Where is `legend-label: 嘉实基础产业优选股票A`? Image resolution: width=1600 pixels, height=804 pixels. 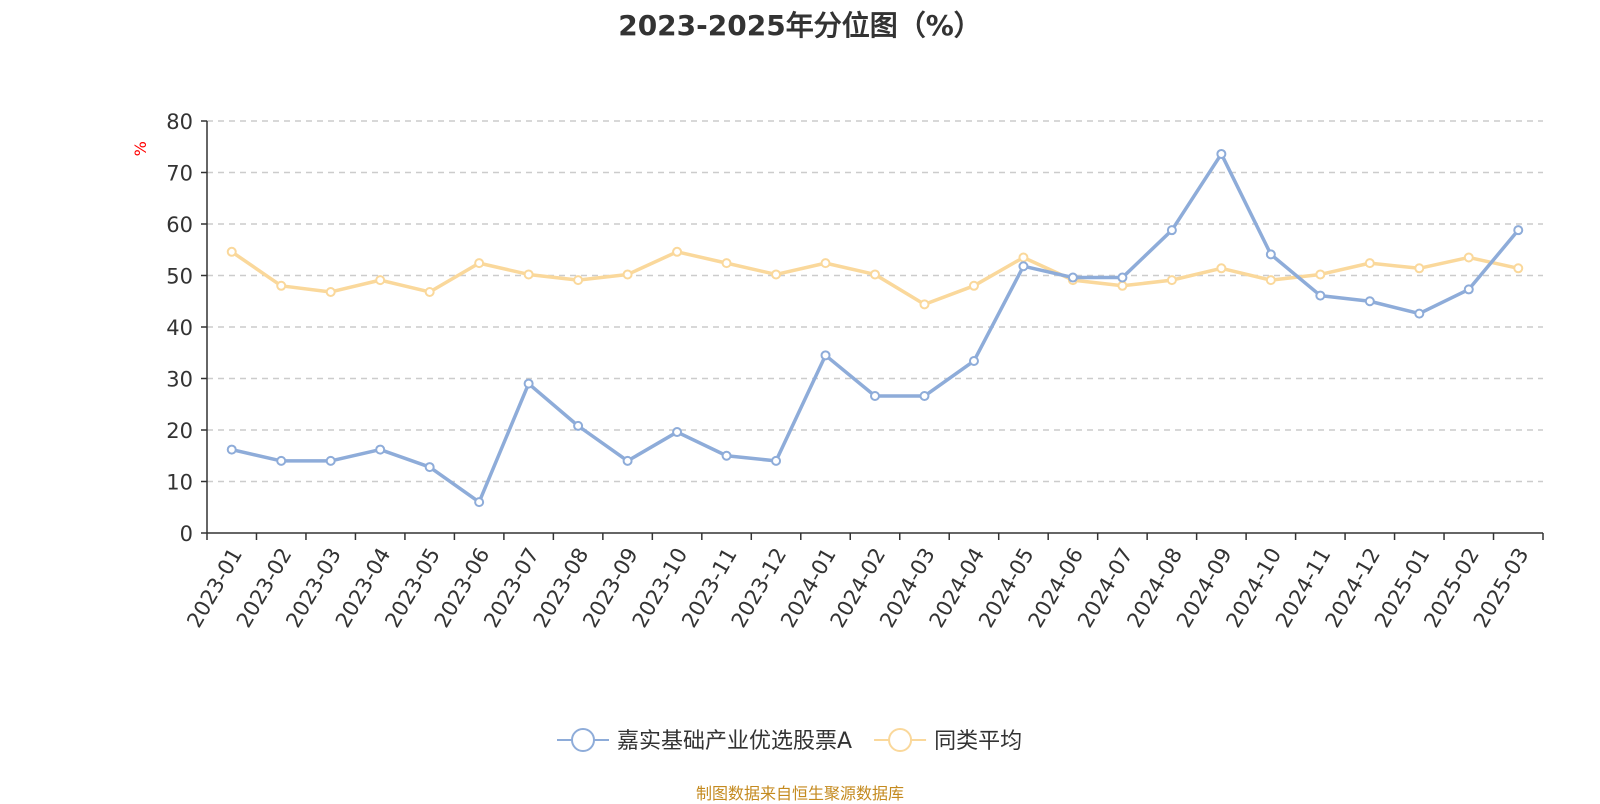 legend-label: 嘉实基础产业优选股票A is located at coordinates (734, 741).